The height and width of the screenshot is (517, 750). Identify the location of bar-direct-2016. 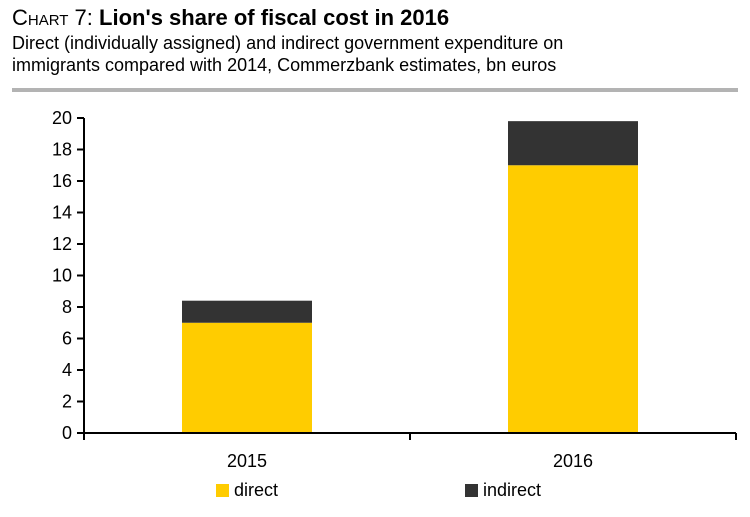
(573, 299).